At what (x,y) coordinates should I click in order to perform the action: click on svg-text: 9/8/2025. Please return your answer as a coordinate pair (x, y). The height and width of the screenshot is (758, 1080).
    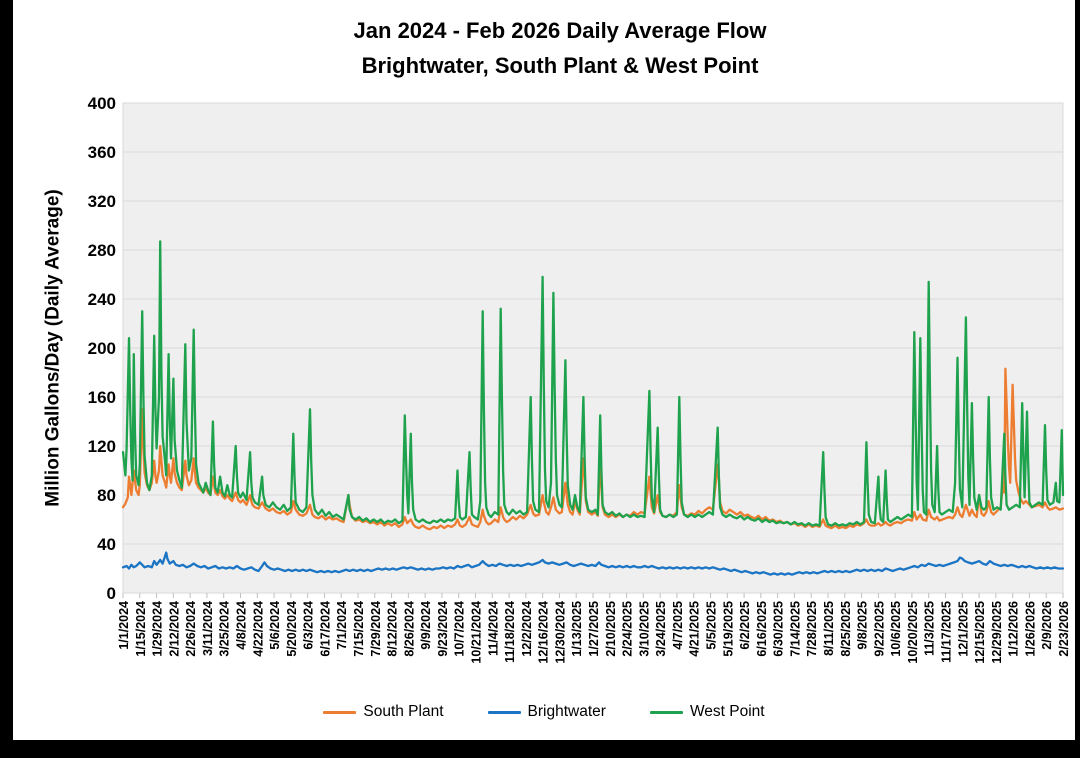
    Looking at the image, I should click on (863, 625).